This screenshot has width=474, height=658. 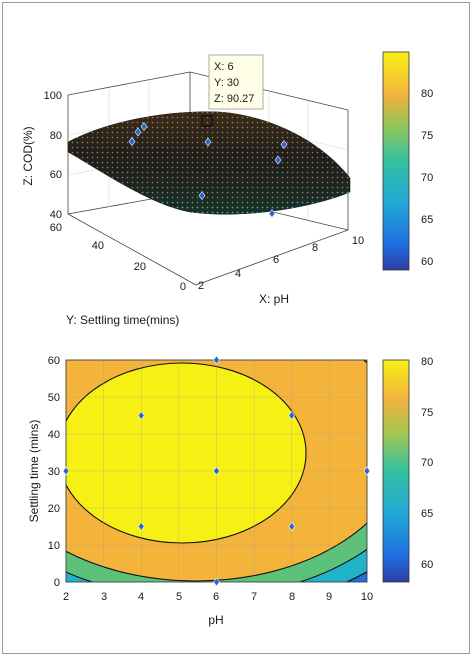 I want to click on datatip-marker, so click(x=207, y=121).